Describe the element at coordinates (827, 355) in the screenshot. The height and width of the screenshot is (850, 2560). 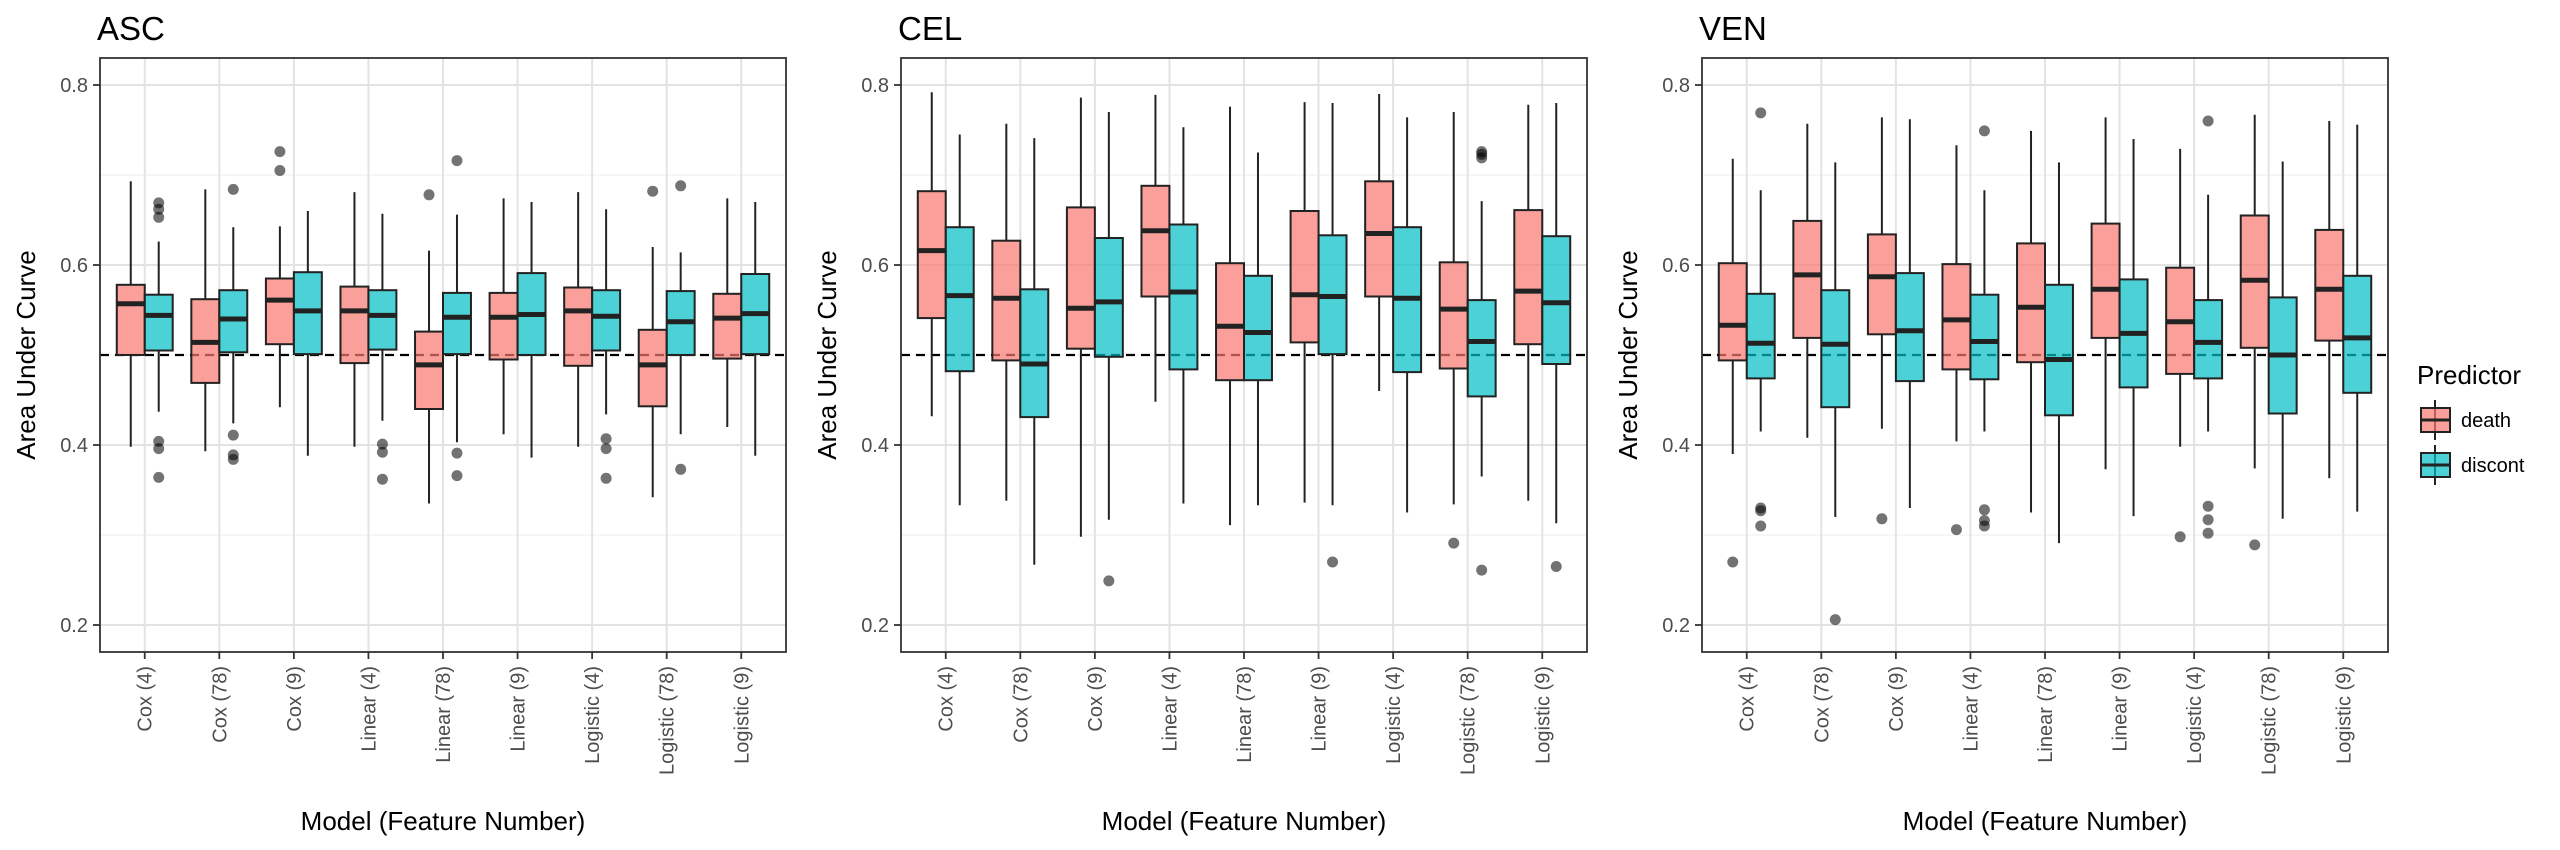
I see `y-axis-label: Area Under Curve` at that location.